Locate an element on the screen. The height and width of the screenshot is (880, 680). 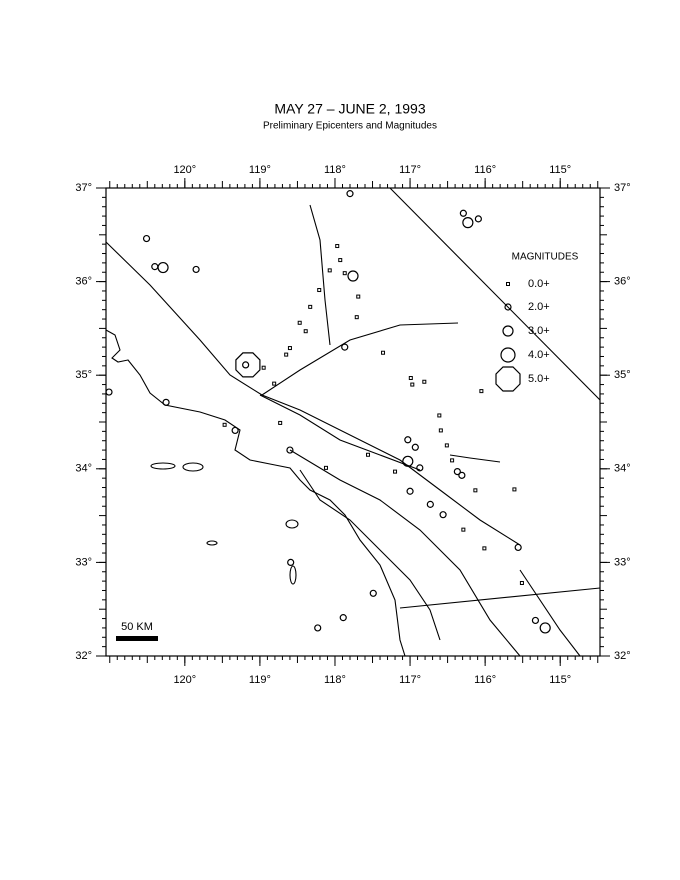
legend-label: 3.0+ is located at coordinates (539, 331).